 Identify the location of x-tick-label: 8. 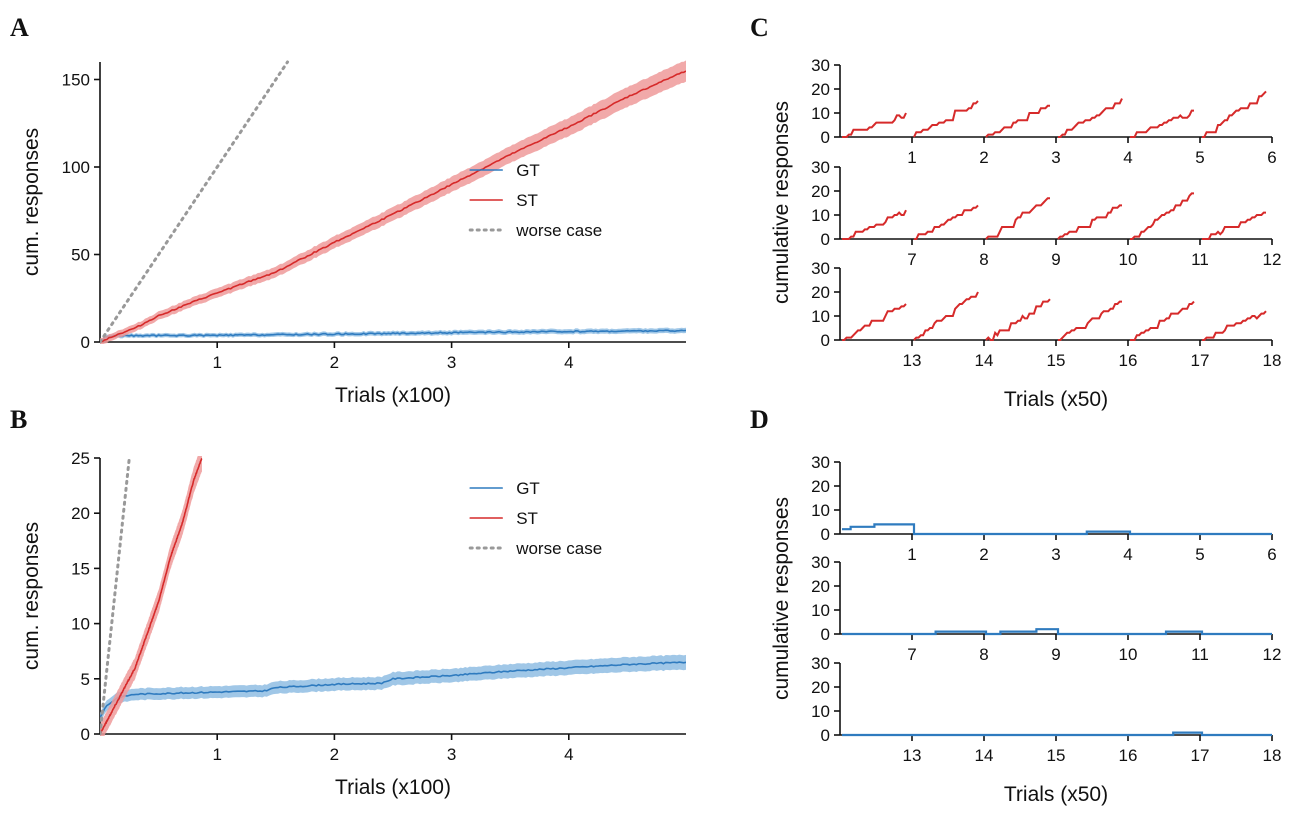
(983, 654).